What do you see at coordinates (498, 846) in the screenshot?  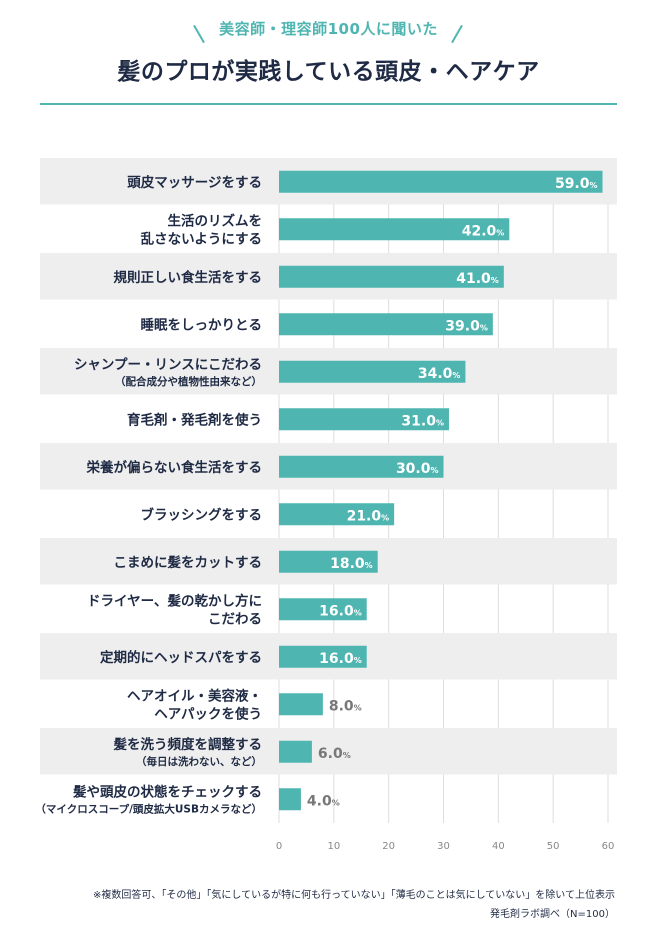 I see `x-tick-label: 40` at bounding box center [498, 846].